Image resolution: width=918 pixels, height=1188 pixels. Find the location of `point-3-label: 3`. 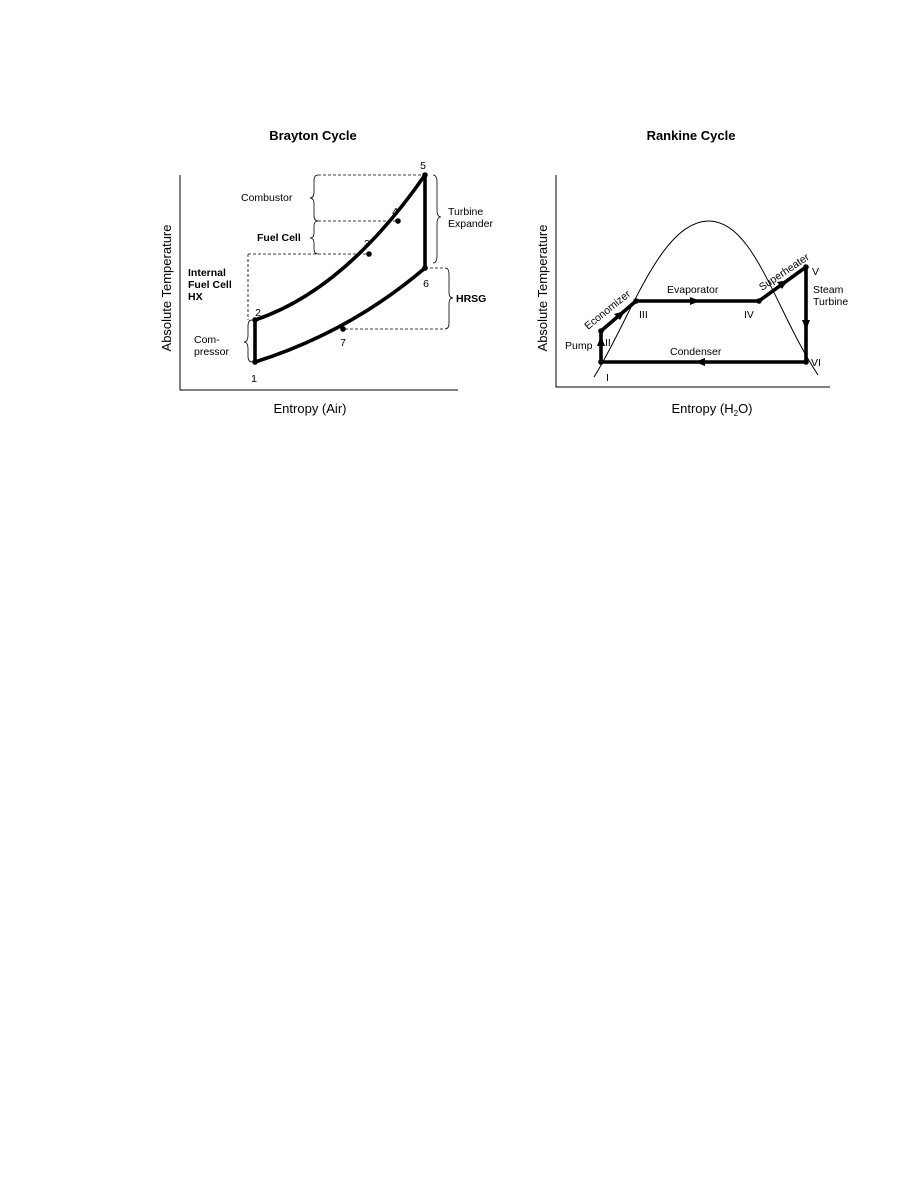

point-3-label: 3 is located at coordinates (367, 244).